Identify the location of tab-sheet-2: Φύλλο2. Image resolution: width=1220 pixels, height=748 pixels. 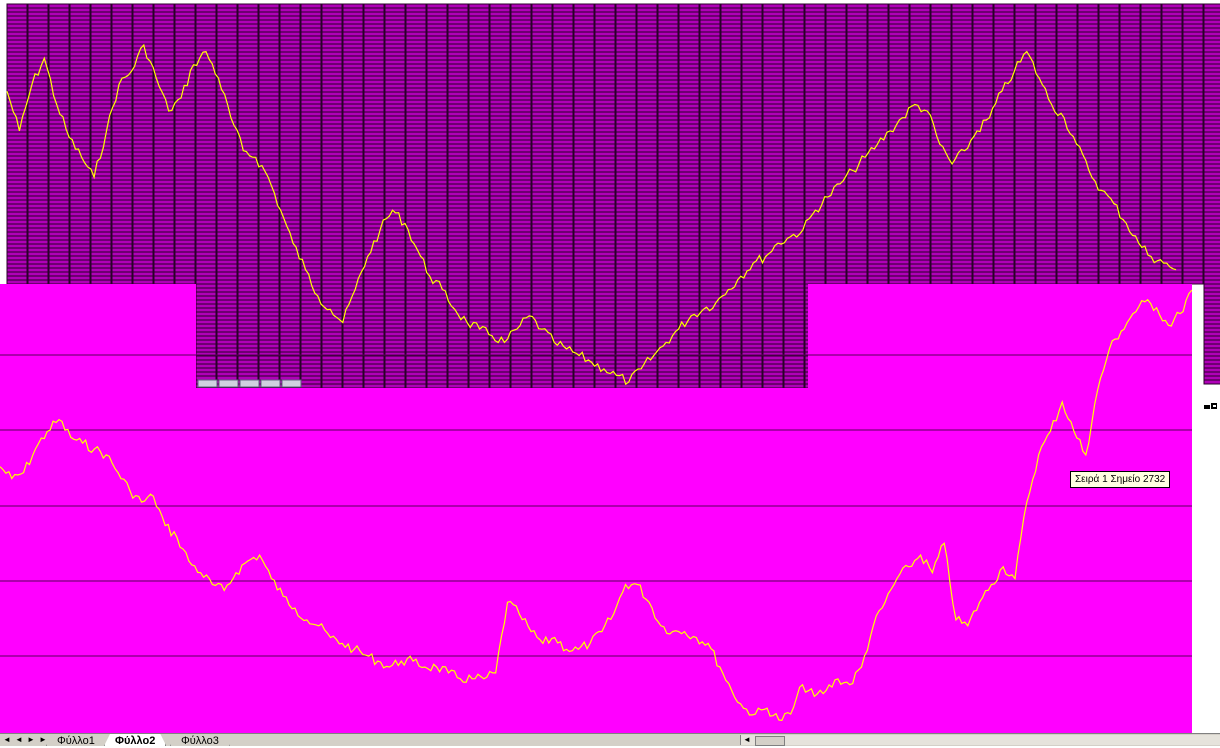
(135, 740).